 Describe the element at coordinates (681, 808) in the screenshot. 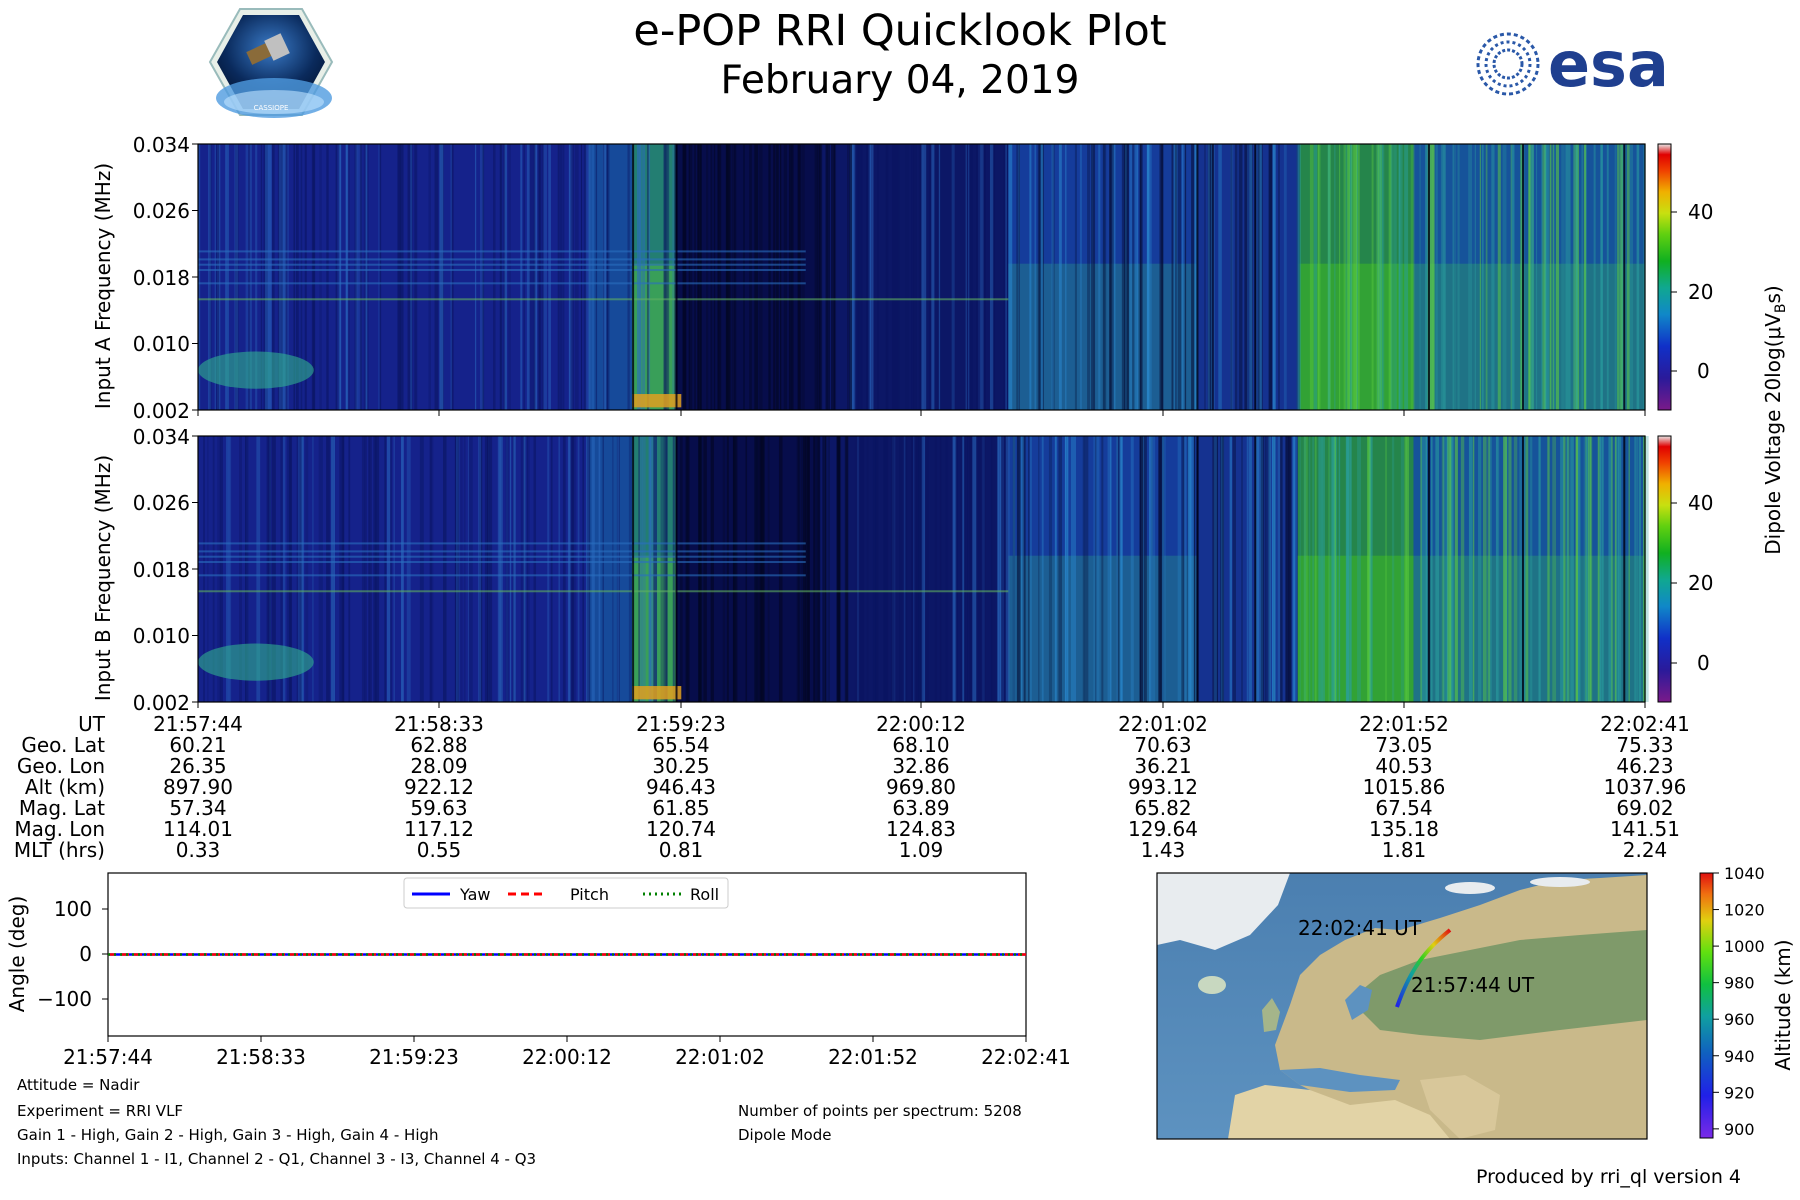

I see `ephemeris-cell: 61.85` at that location.